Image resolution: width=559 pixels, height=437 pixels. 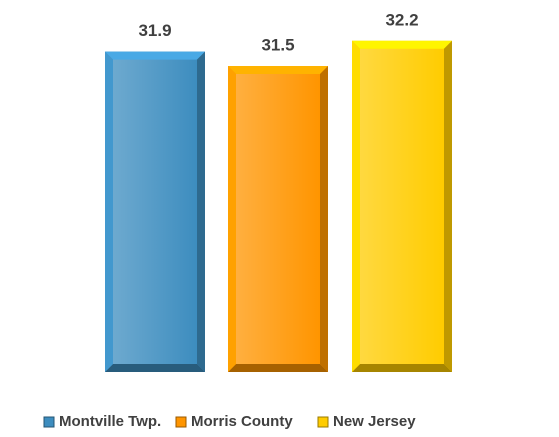 What do you see at coordinates (242, 421) in the screenshot?
I see `legend-label: Morris County` at bounding box center [242, 421].